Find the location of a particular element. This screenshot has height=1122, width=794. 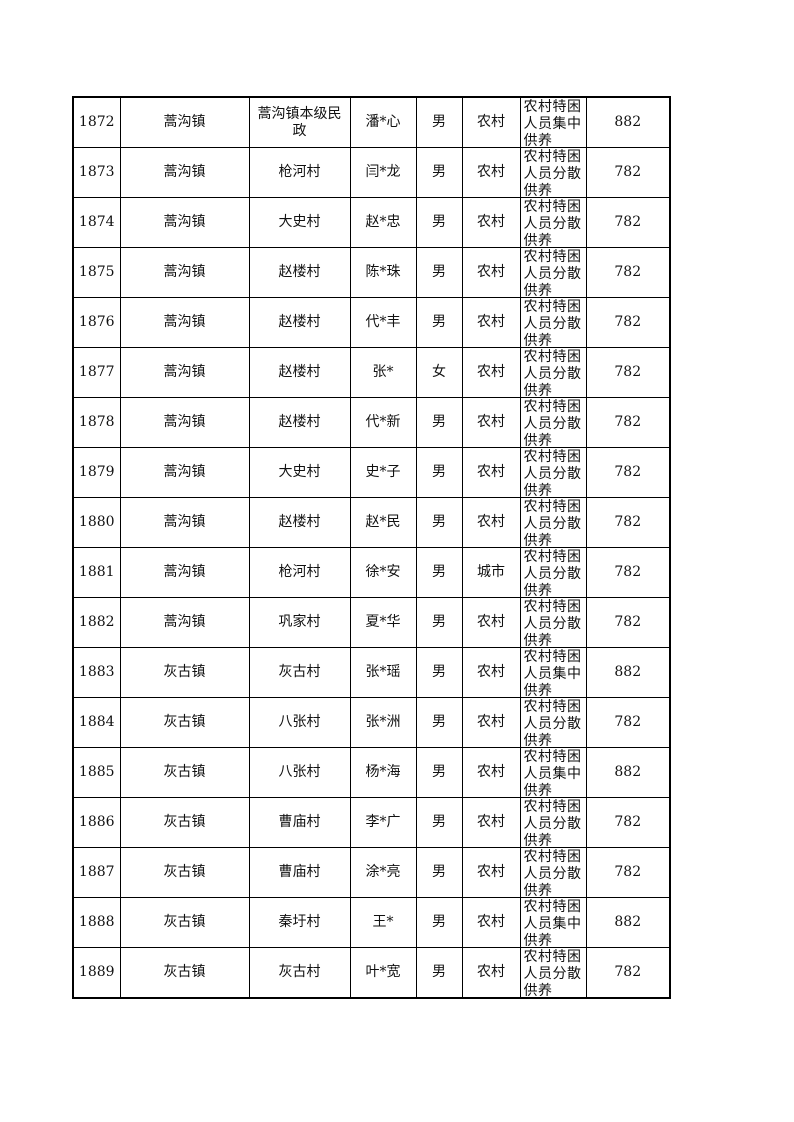

person-name: 代*丰 is located at coordinates (383, 322).